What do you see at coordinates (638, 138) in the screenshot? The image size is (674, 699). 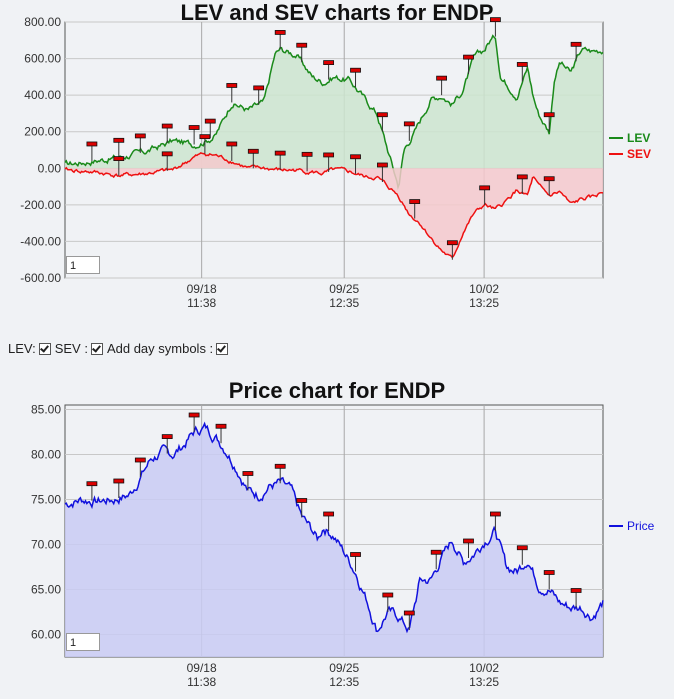 I see `legend-label-lev: LEV` at bounding box center [638, 138].